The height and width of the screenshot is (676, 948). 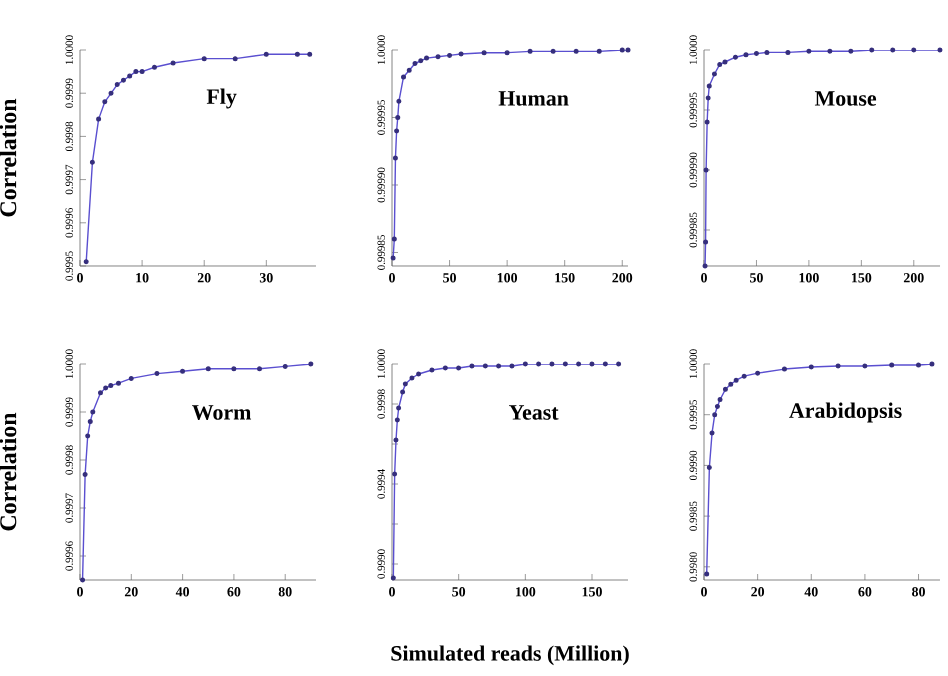 What do you see at coordinates (222, 412) in the screenshot?
I see `text: Worm` at bounding box center [222, 412].